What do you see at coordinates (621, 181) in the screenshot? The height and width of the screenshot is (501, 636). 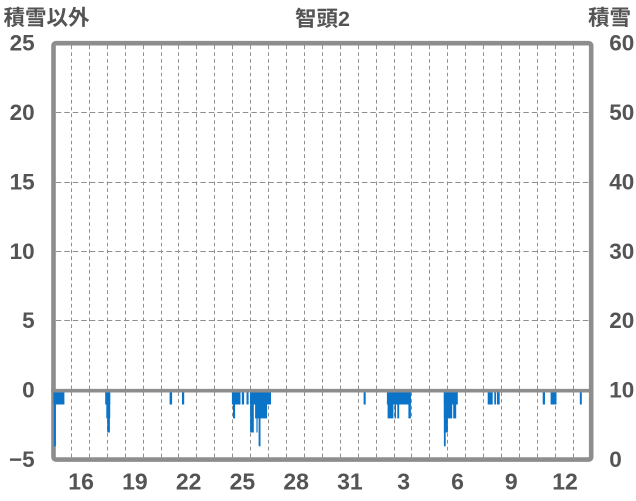 I see `svg-text: 40` at bounding box center [621, 181].